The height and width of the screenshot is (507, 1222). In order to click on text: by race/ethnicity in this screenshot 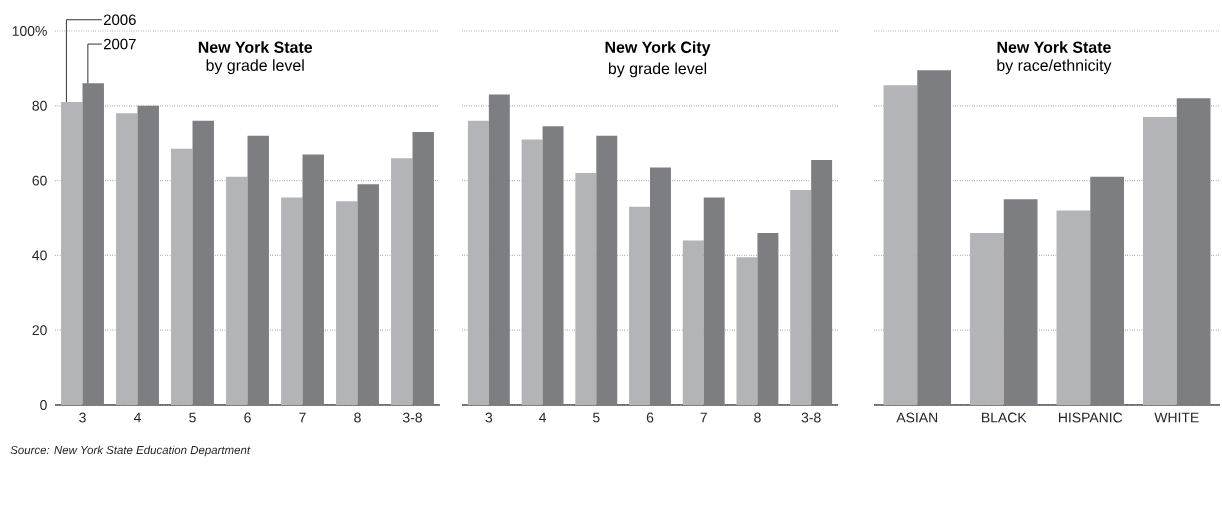, I will do `click(1054, 67)`.